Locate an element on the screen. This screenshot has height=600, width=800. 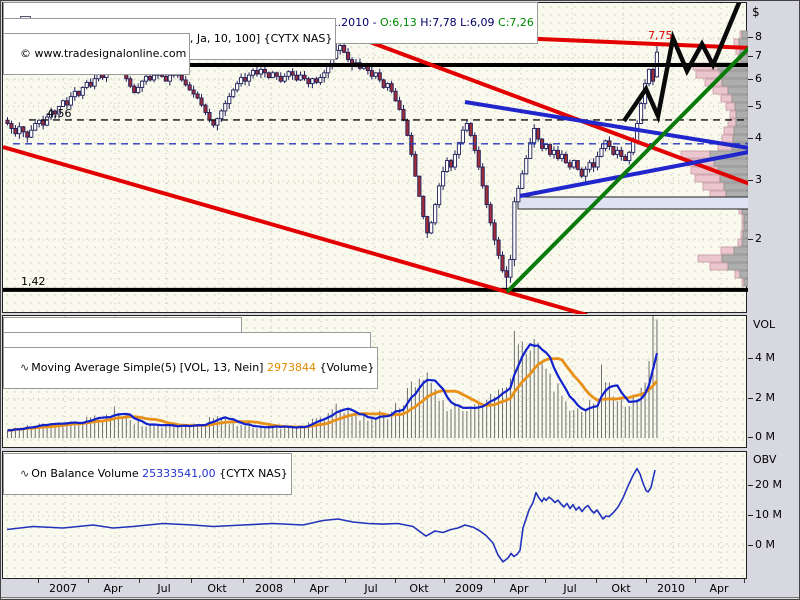
obv-axis-title: OBV is located at coordinates (765, 459).